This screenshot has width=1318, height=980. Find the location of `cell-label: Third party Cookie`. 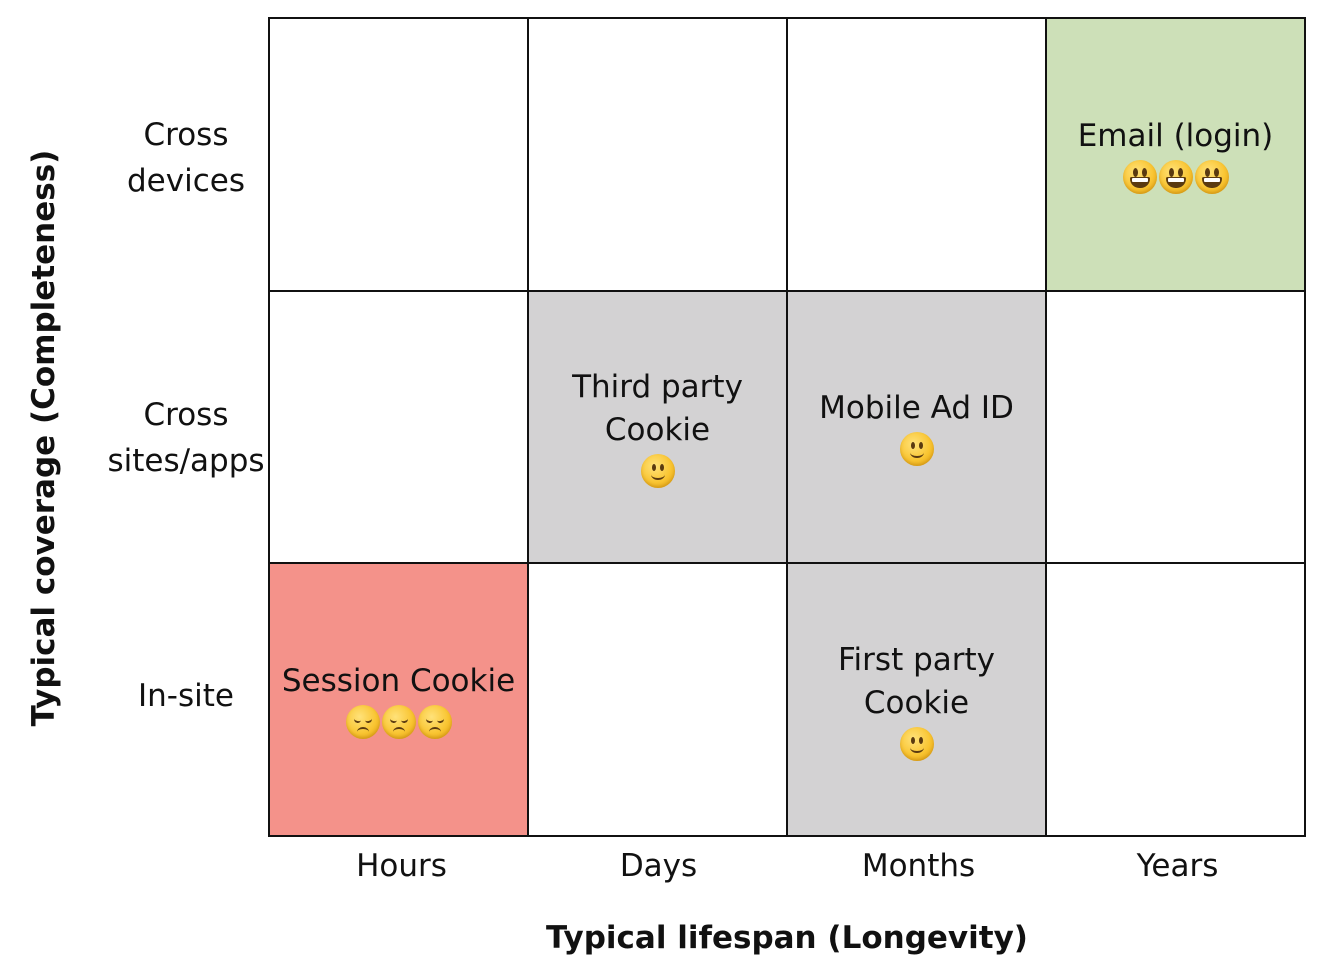

cell-label: Third party Cookie is located at coordinates (657, 408).